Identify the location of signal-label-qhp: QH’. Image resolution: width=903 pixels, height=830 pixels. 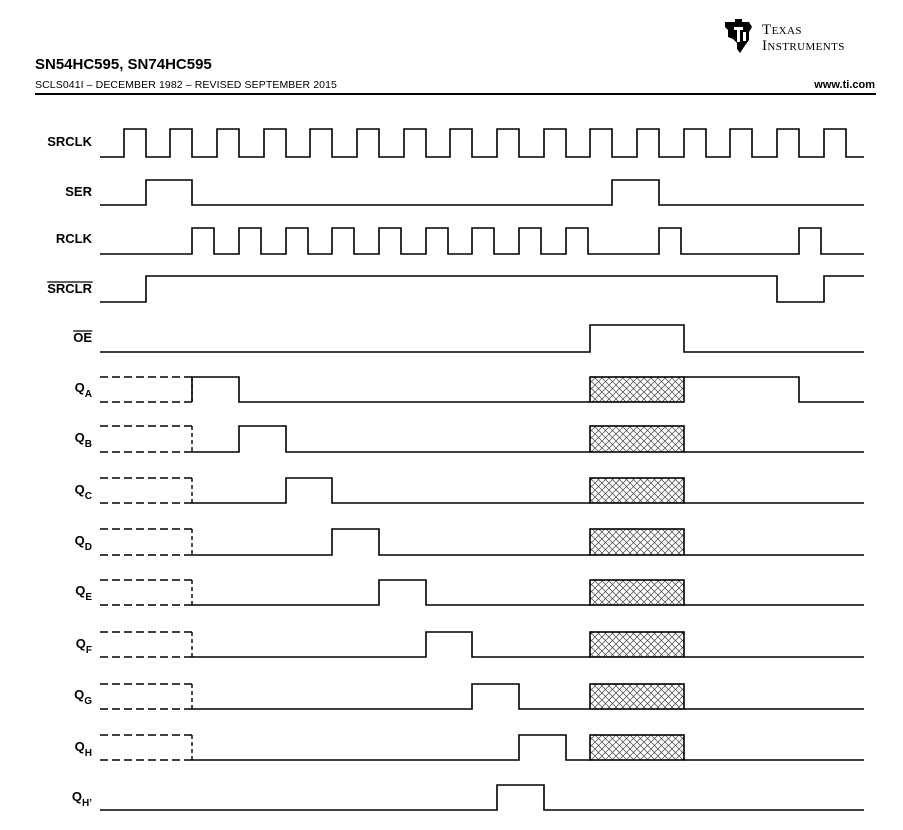
(82, 799).